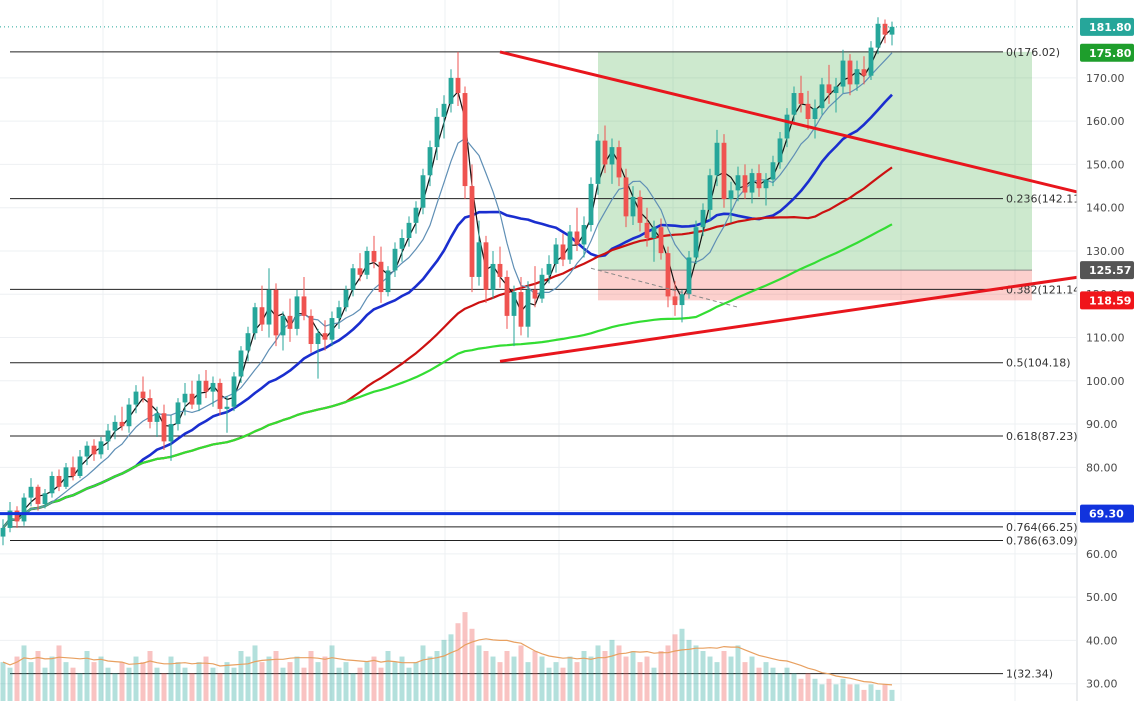 This screenshot has height=701, width=1136. Describe the element at coordinates (1102, 467) in the screenshot. I see `y-tick-label: 80.00` at that location.